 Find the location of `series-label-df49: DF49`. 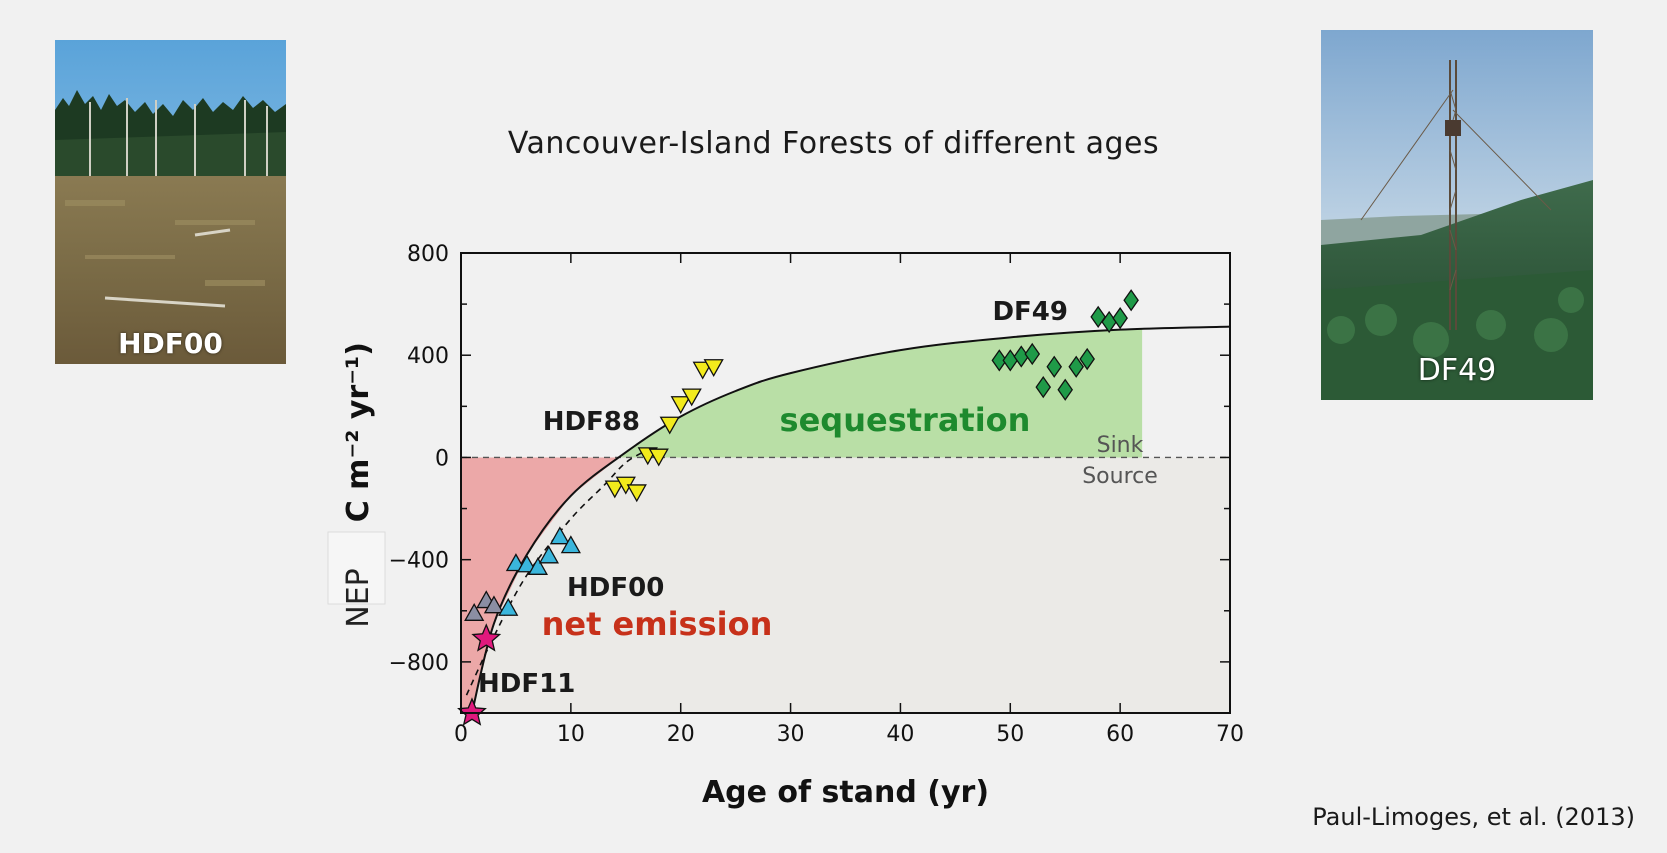

series-label-df49: DF49 is located at coordinates (1030, 312).